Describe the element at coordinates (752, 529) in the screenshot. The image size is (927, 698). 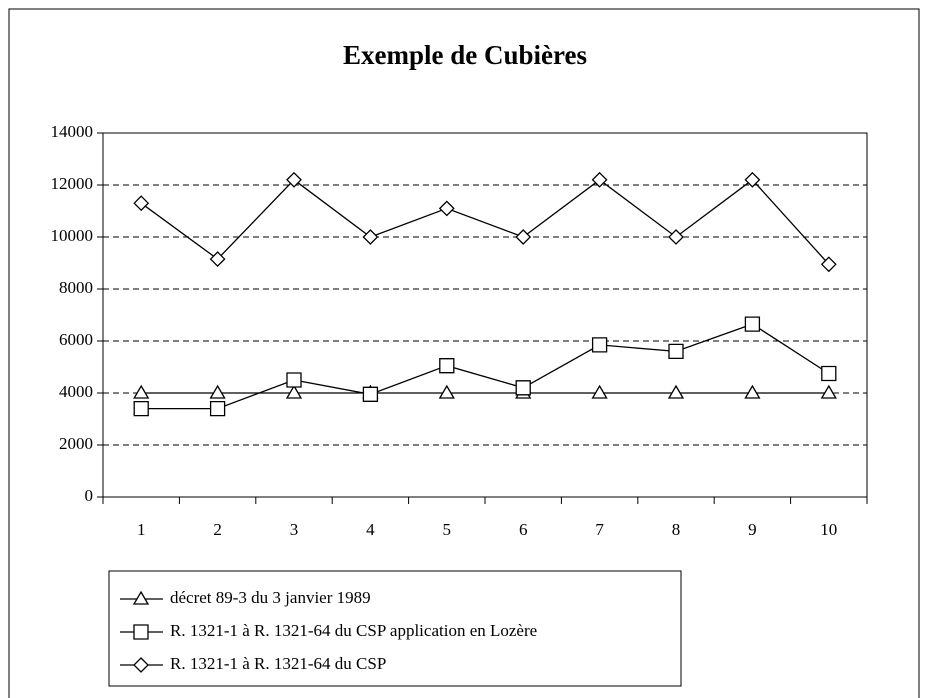
I see `x-tick-label: 9` at that location.